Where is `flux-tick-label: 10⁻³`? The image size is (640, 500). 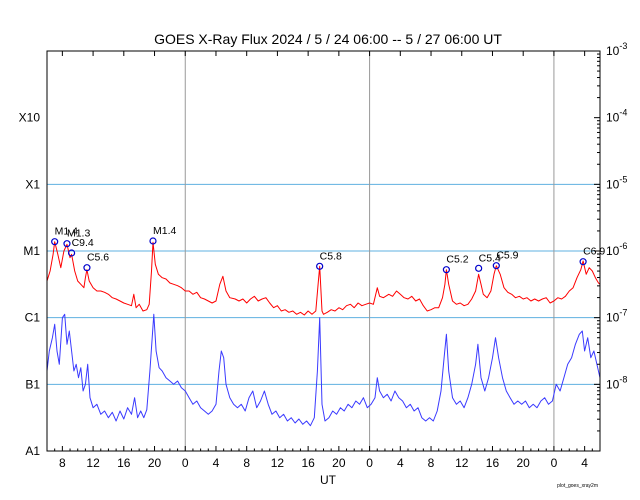 flux-tick-label: 10⁻³ is located at coordinates (616, 49).